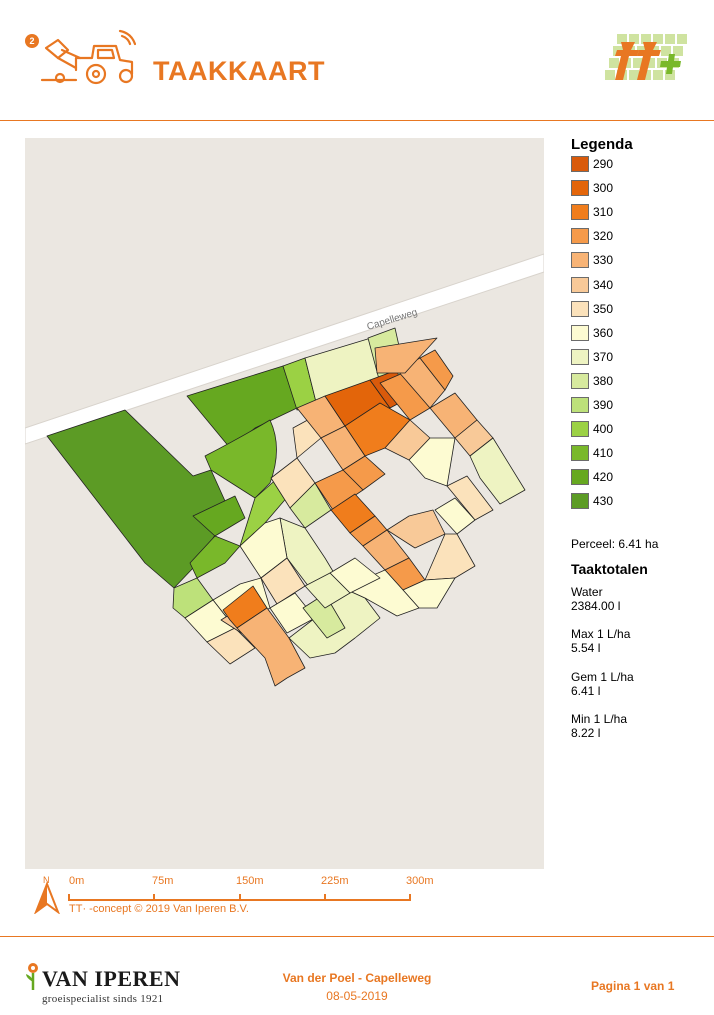 Image resolution: width=714 pixels, height=1015 pixels. What do you see at coordinates (602, 144) in the screenshot?
I see `legend-title: Legenda` at bounding box center [602, 144].